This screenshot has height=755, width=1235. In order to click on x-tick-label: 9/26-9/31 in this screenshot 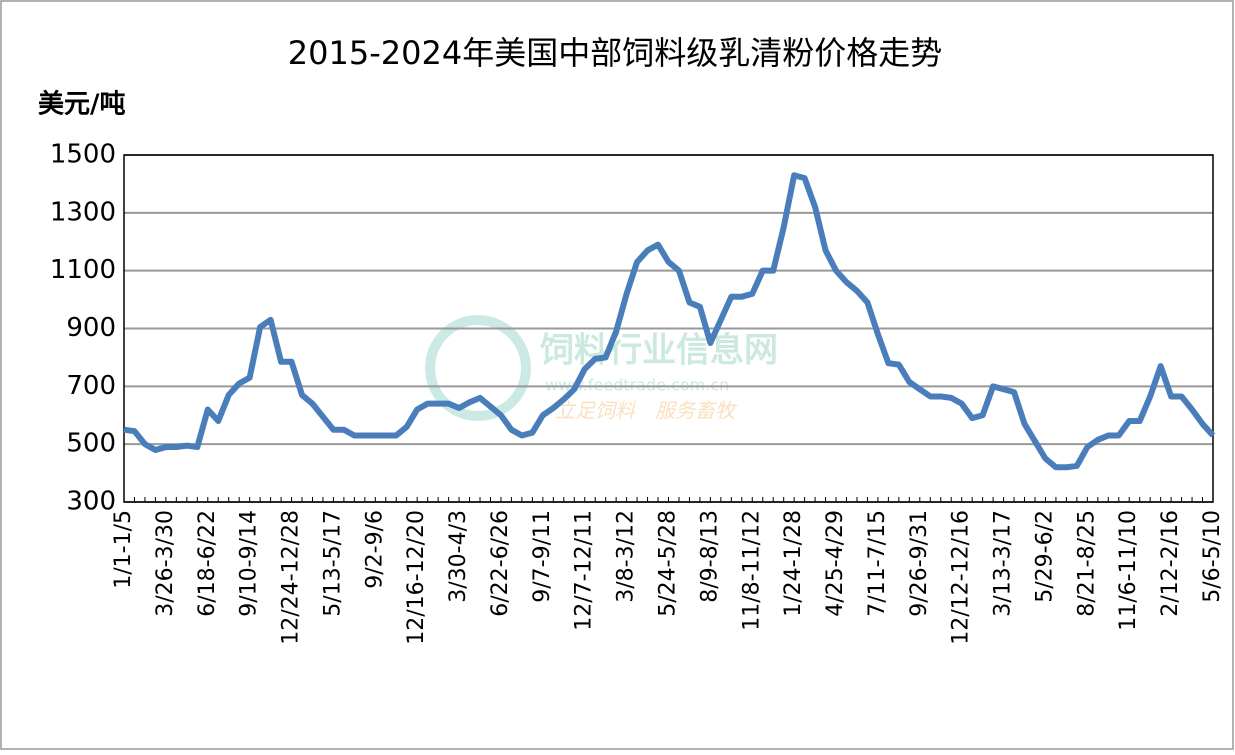, I will do `click(919, 563)`.